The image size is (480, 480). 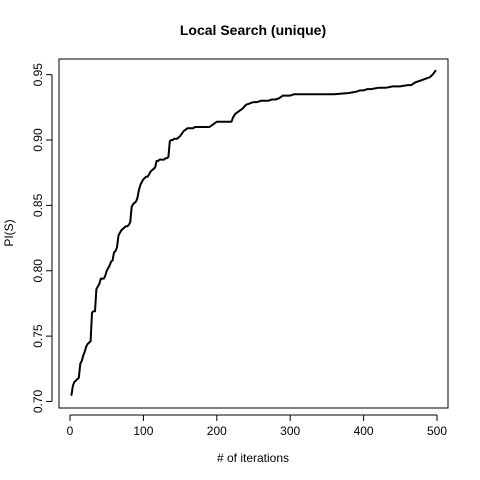 I want to click on x-tick-label: 400, so click(x=364, y=431).